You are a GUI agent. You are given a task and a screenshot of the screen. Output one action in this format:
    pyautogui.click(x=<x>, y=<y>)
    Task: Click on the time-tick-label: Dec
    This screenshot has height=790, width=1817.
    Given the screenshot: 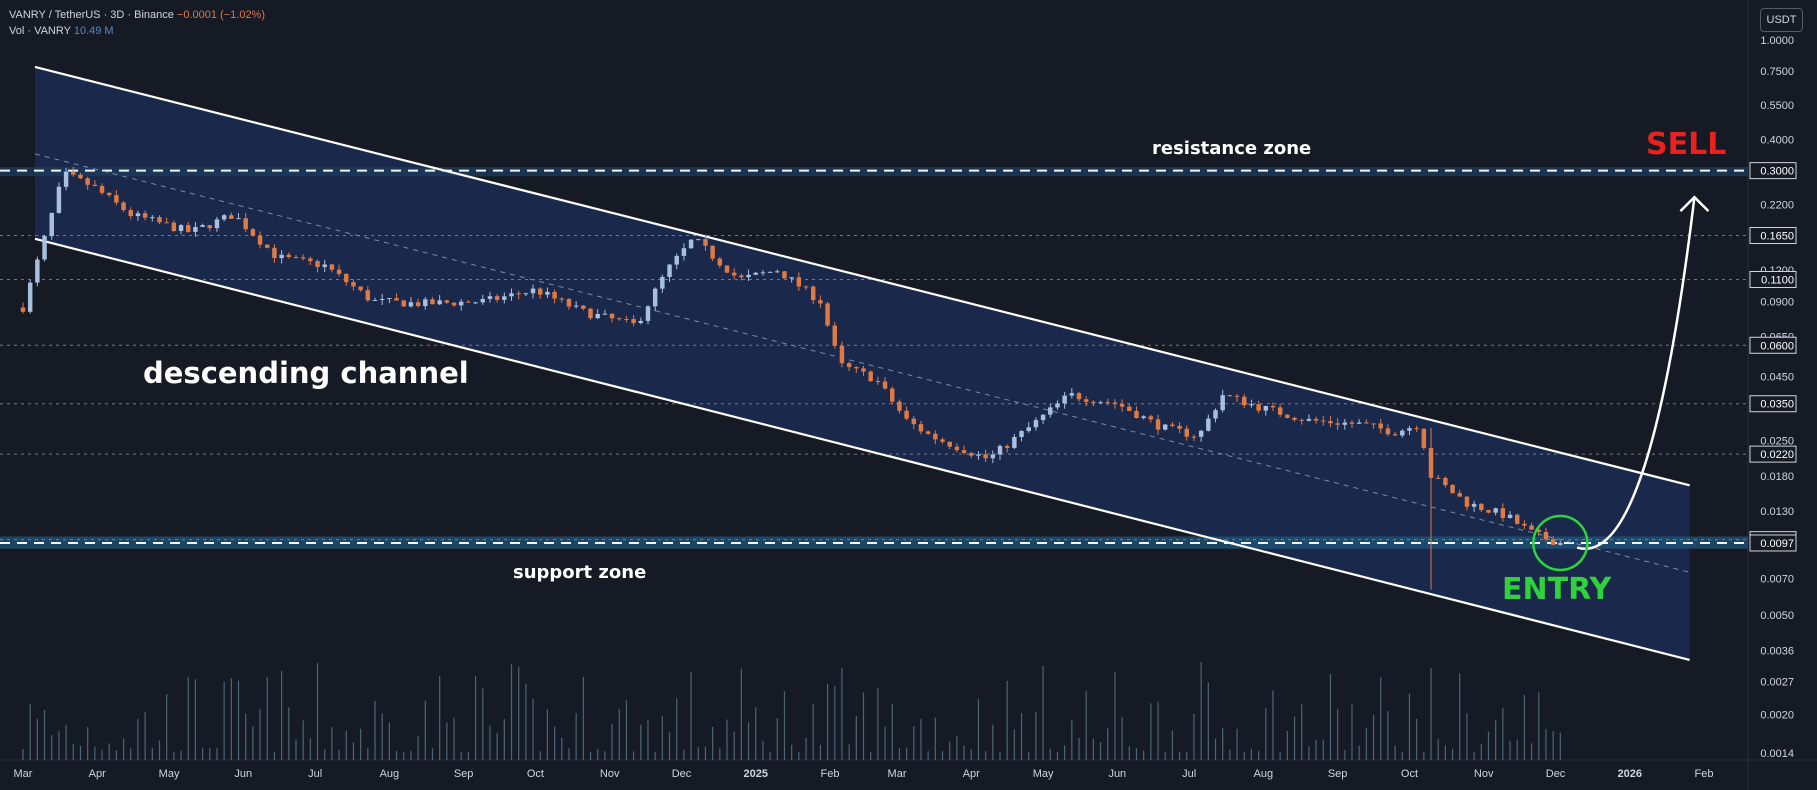 What is the action you would take?
    pyautogui.click(x=682, y=774)
    